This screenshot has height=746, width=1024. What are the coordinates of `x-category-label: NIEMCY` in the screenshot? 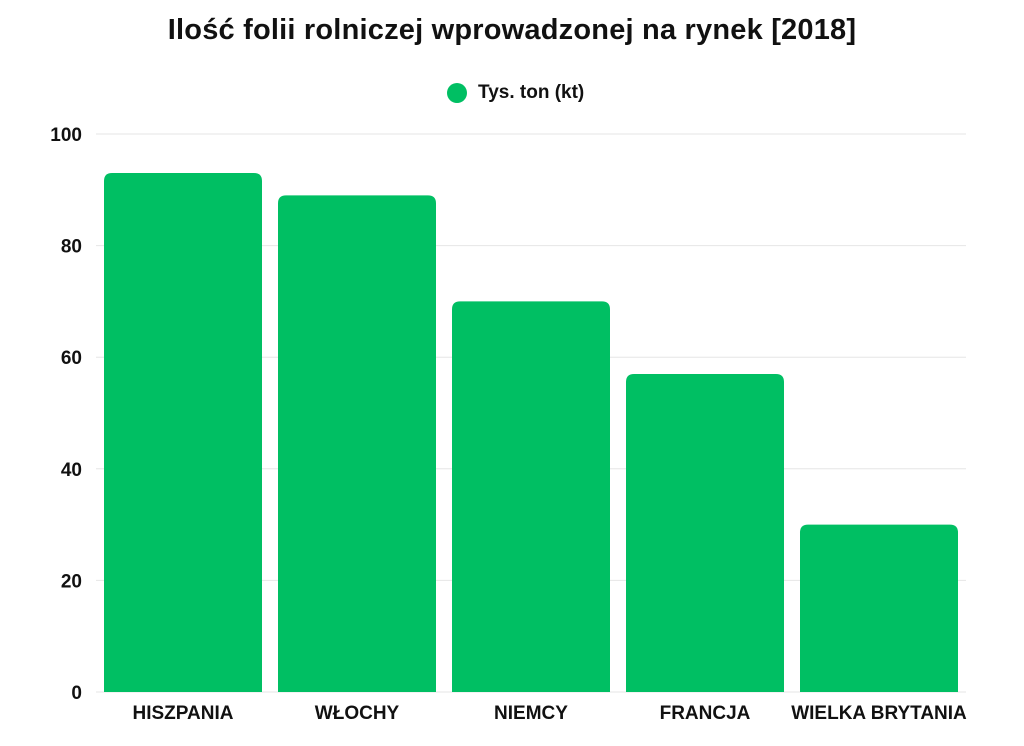 It's located at (531, 713).